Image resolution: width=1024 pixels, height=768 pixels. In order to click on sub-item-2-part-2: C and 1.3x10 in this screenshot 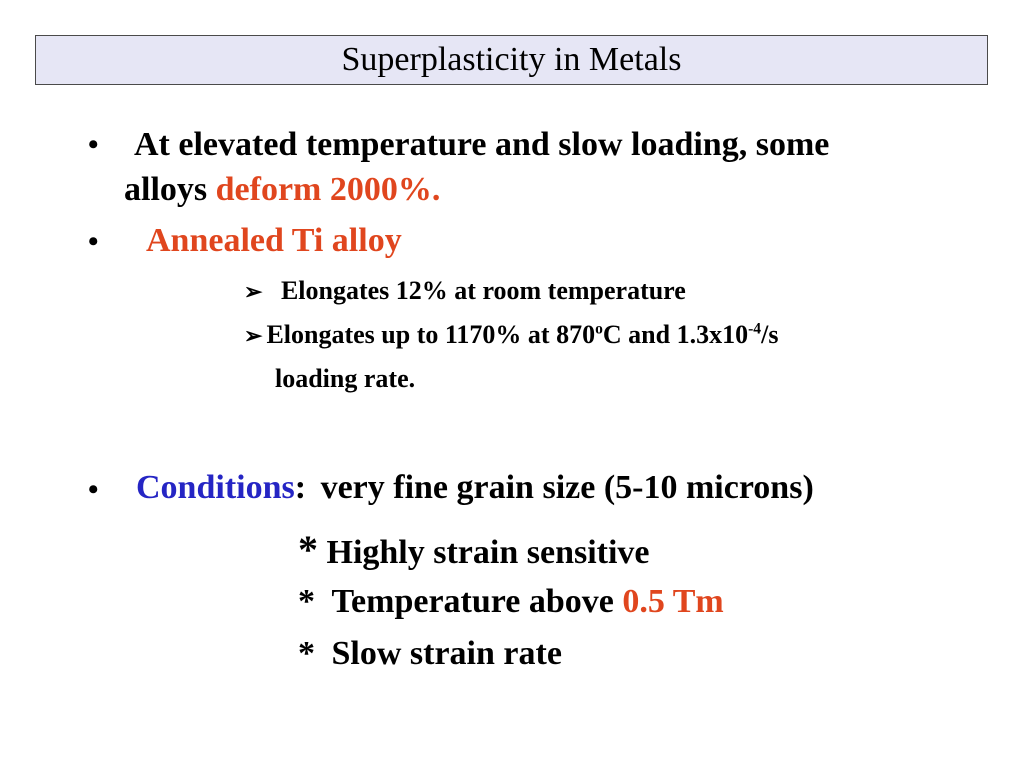, I will do `click(675, 334)`.